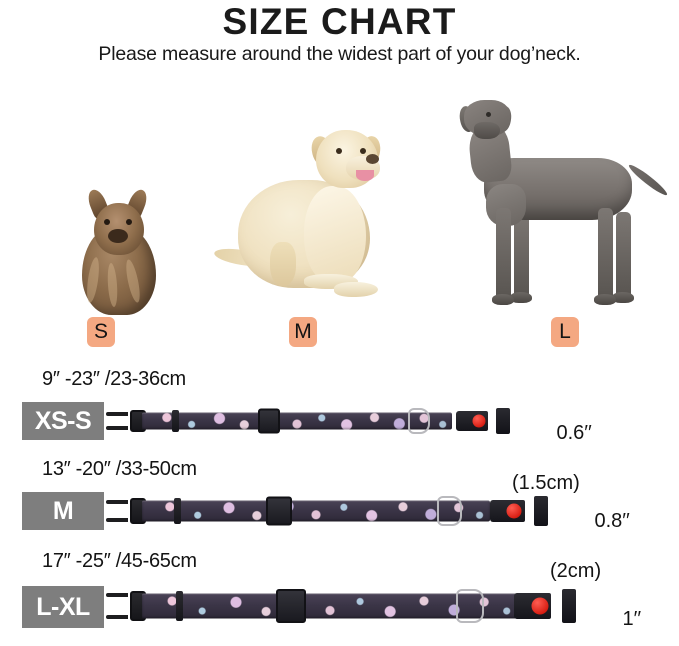 The image size is (679, 646). I want to click on dog-tongue, so click(365, 175).